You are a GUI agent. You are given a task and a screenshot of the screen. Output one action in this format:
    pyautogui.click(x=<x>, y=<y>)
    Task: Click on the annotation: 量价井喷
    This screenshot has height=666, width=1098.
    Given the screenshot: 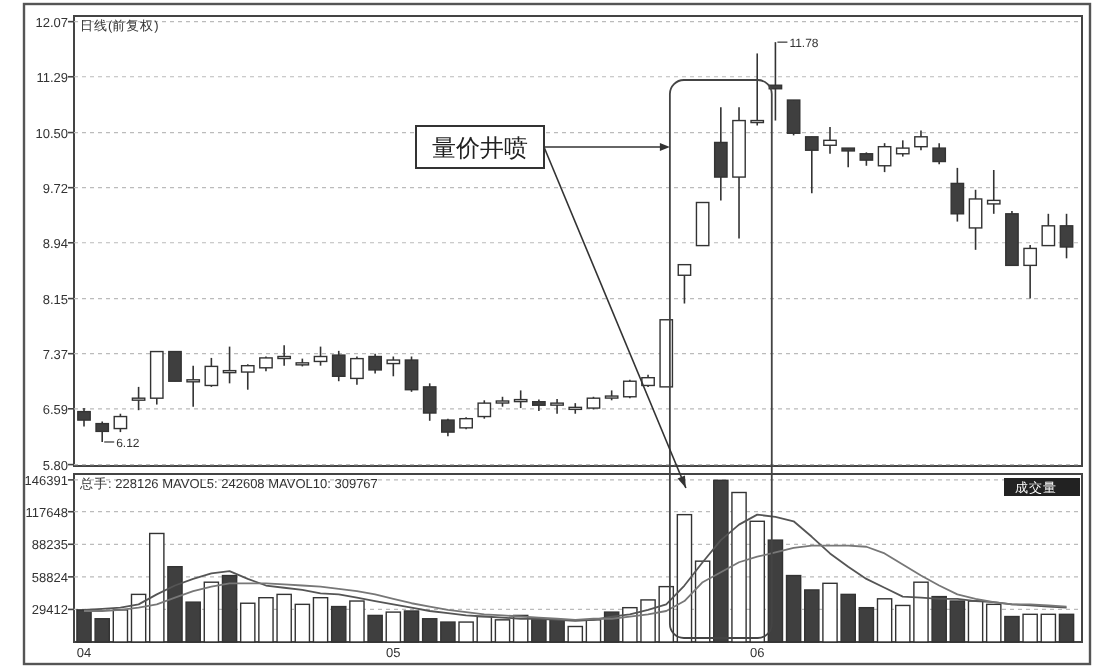 What is the action you would take?
    pyautogui.click(x=480, y=148)
    